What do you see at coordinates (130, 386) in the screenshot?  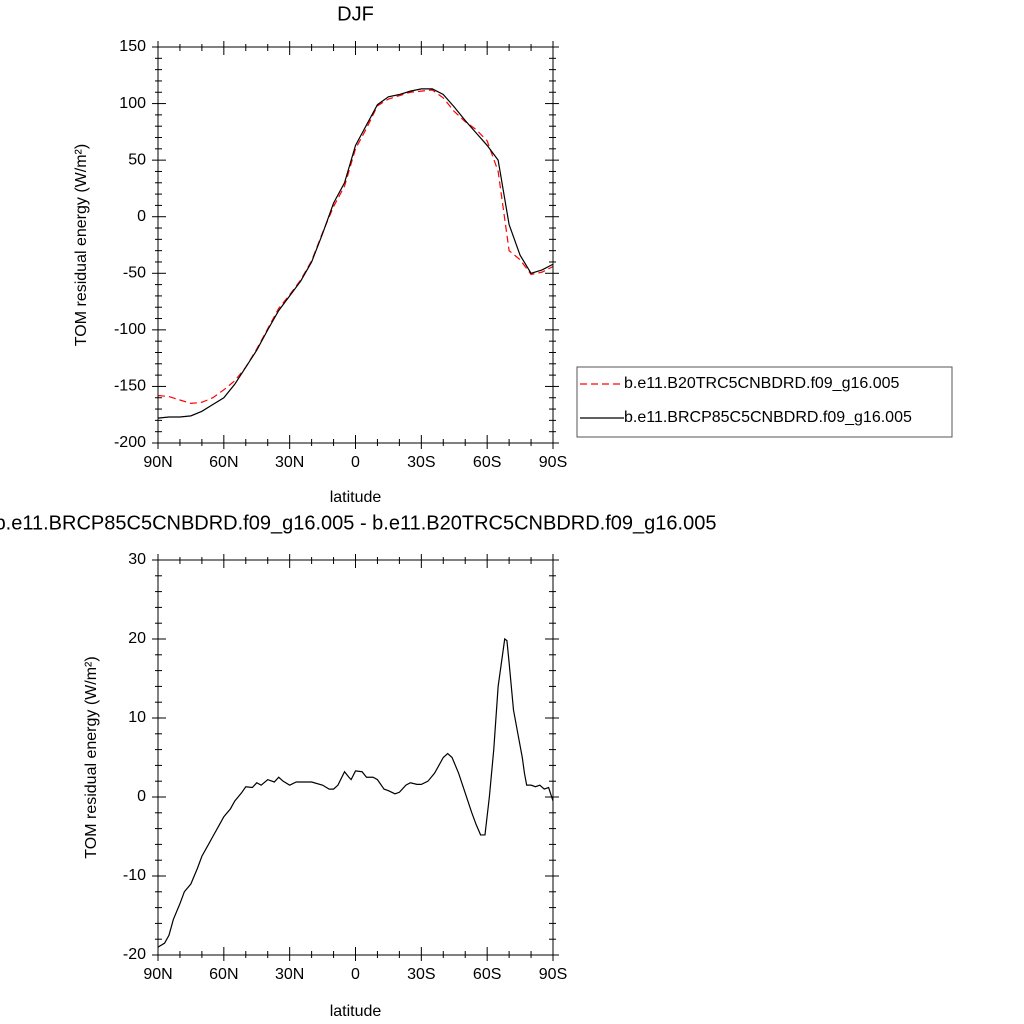 I see `y-tick-label: -150` at bounding box center [130, 386].